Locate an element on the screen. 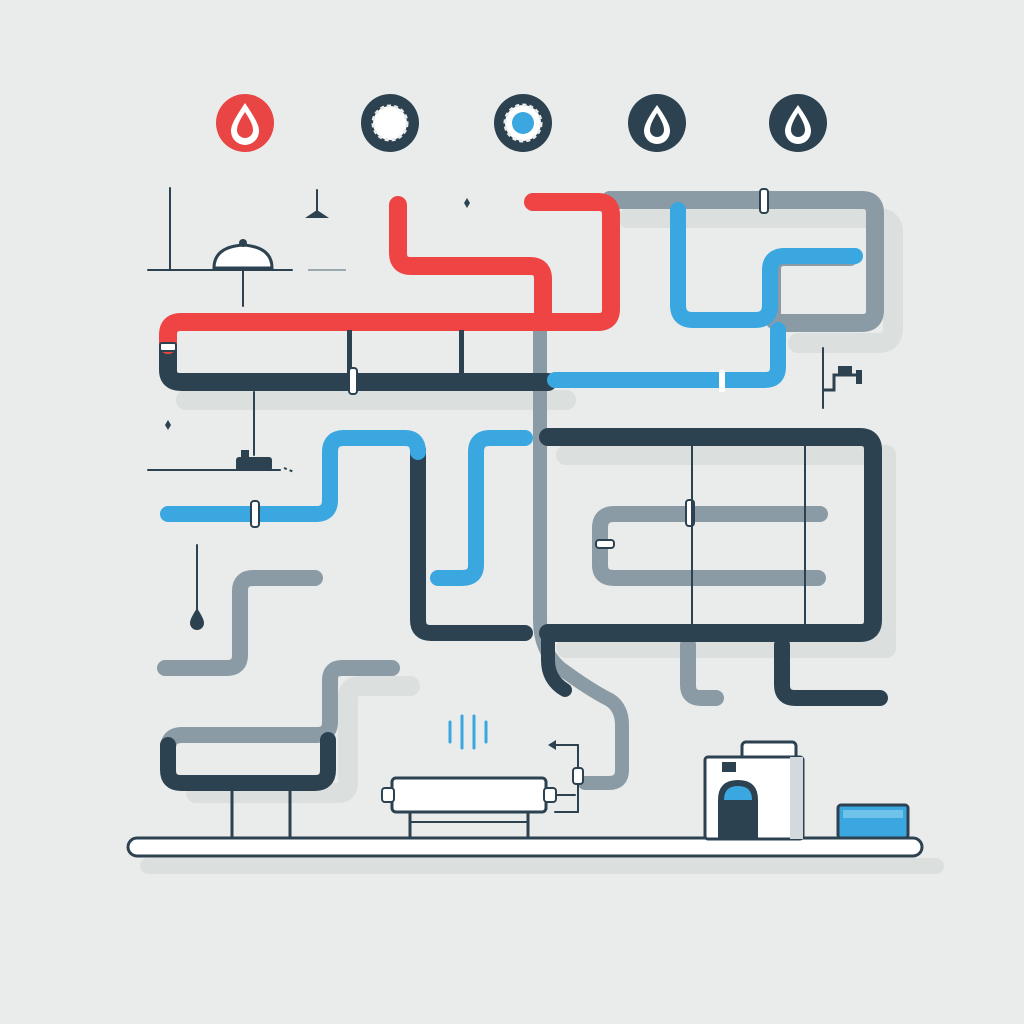 This screenshot has height=1024, width=1024. cold-pipe-left-run is located at coordinates (293, 476).